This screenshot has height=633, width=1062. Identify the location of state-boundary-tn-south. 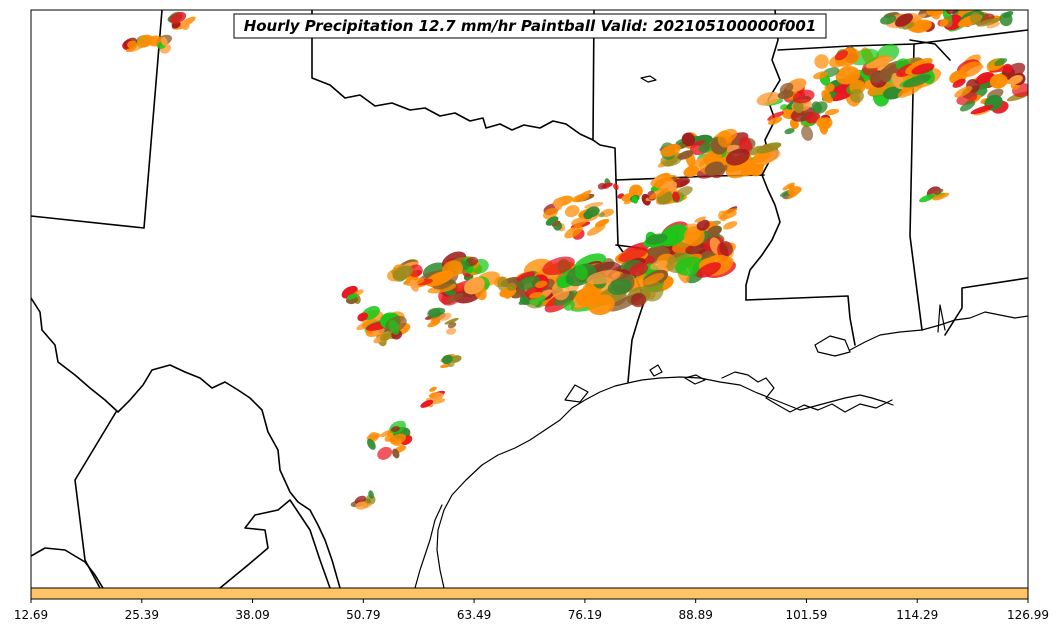
(902, 40).